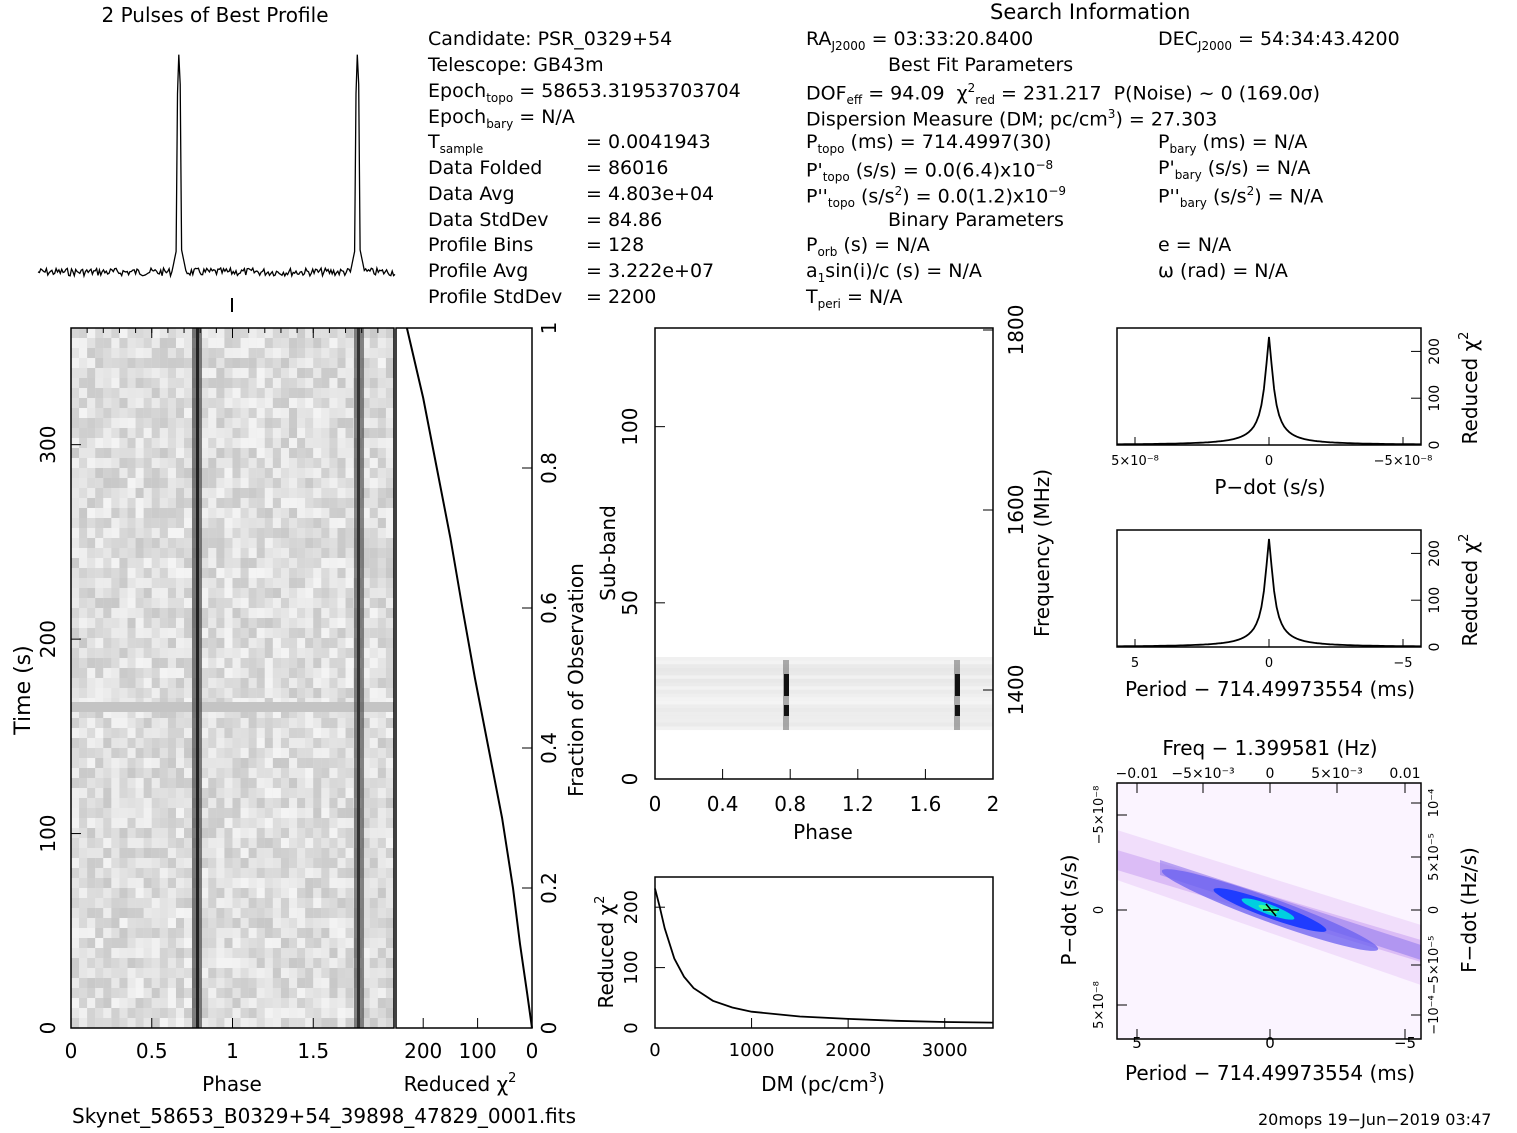 The width and height of the screenshot is (1517, 1133). Describe the element at coordinates (824, 721) in the screenshot. I see `subband-row` at that location.